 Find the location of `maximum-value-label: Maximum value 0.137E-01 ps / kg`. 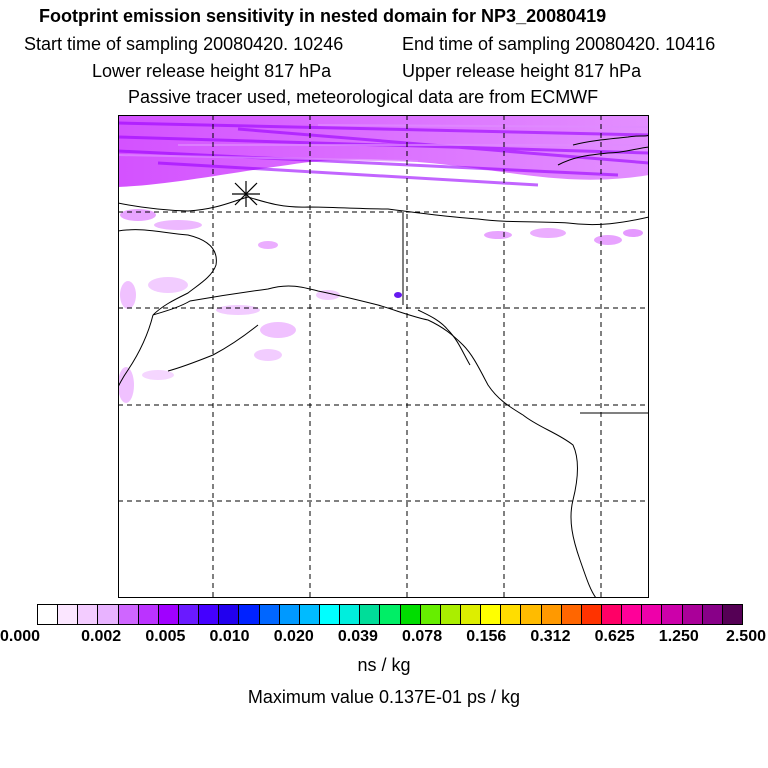

maximum-value-label: Maximum value 0.137E-01 ps / kg is located at coordinates (384, 697).